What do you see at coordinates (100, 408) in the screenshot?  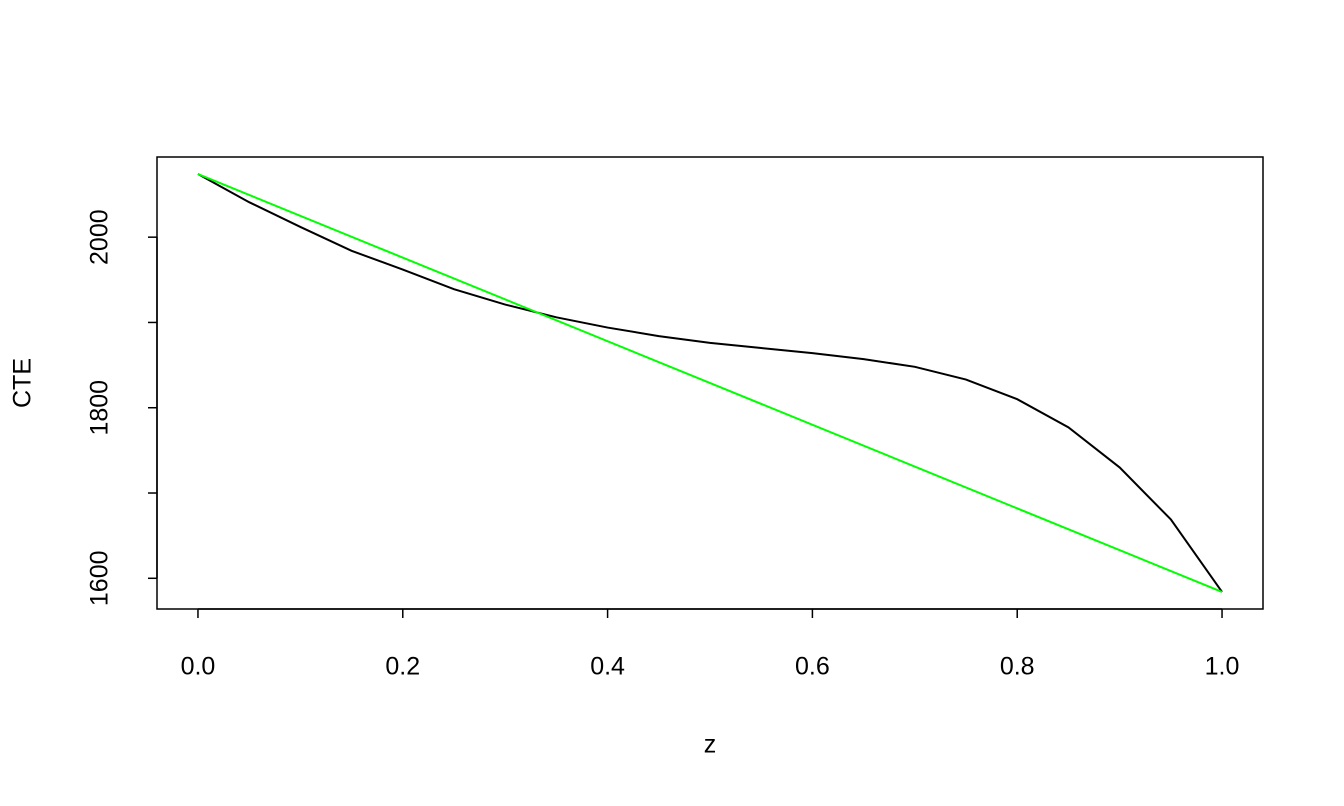 I see `y-tick-label: 1800` at bounding box center [100, 408].